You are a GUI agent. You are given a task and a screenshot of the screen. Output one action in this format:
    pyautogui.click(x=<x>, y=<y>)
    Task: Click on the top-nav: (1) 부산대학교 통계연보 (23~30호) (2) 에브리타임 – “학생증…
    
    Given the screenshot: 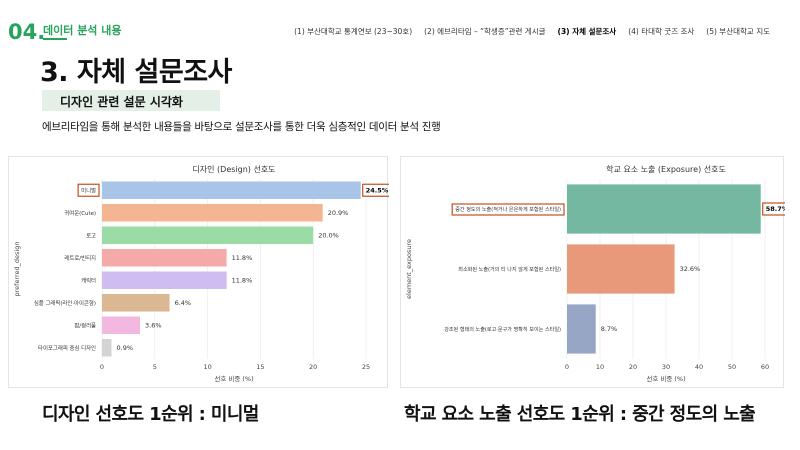 What is the action you would take?
    pyautogui.click(x=532, y=31)
    